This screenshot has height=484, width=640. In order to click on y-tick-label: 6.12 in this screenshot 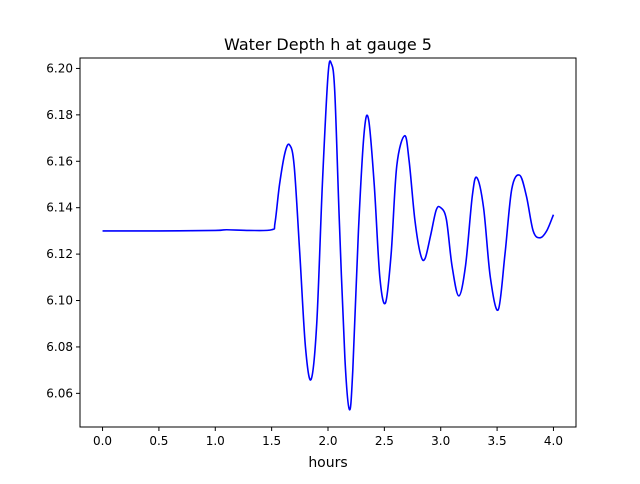, I will do `click(59, 254)`.